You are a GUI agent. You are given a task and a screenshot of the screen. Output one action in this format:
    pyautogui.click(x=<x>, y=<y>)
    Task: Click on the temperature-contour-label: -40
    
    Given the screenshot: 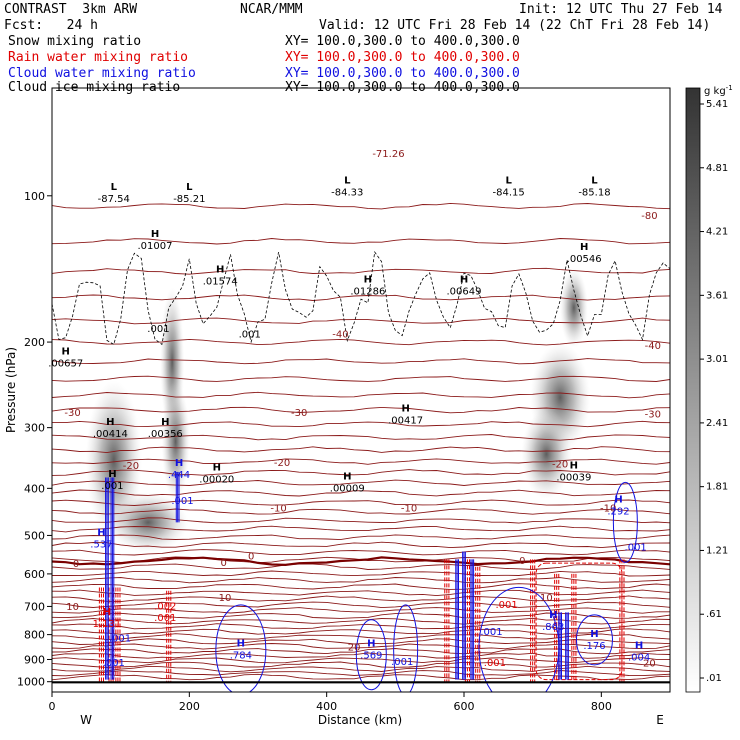 What is the action you would take?
    pyautogui.click(x=340, y=335)
    